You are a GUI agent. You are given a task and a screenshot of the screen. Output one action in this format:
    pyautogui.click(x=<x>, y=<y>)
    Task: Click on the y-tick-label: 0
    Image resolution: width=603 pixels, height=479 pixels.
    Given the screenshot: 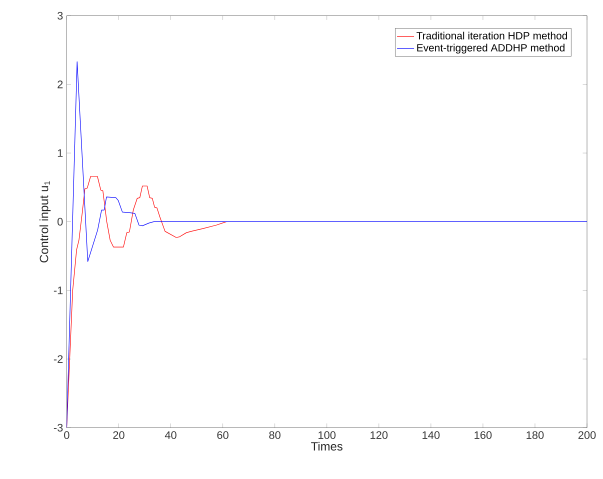 What is the action you would take?
    pyautogui.click(x=60, y=222)
    